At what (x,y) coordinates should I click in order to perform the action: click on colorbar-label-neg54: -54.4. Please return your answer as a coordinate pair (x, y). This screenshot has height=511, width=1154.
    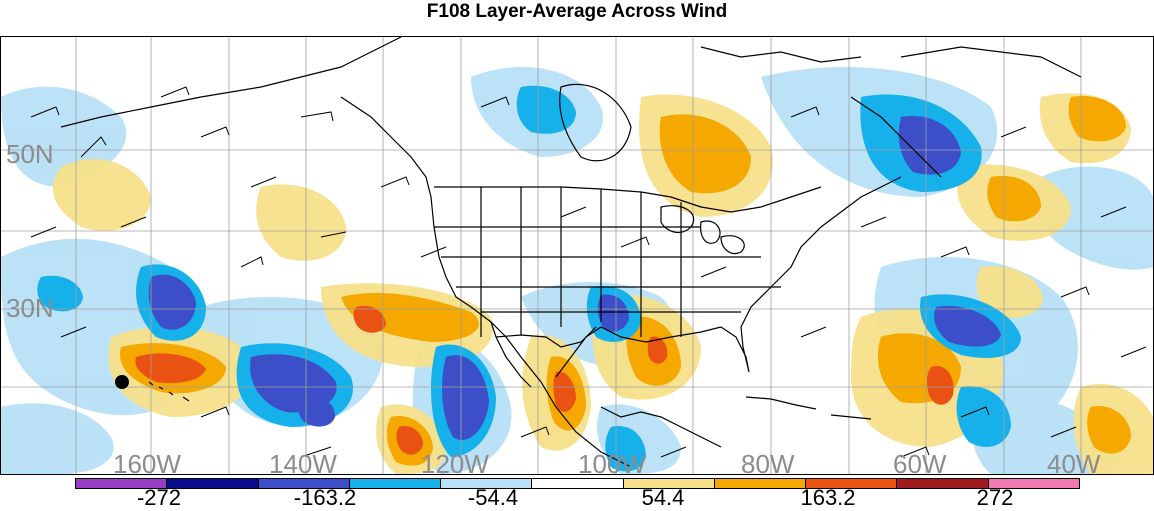
    Looking at the image, I should click on (493, 497).